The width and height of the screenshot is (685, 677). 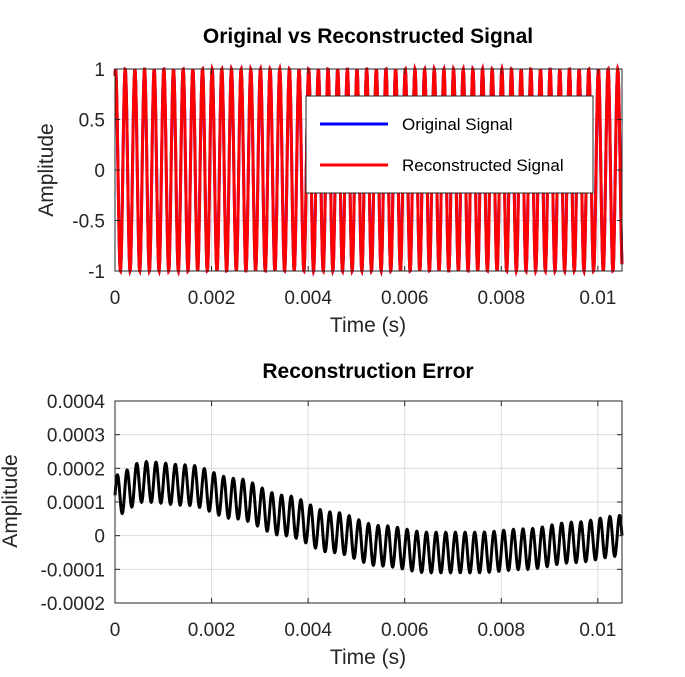 What do you see at coordinates (76, 469) in the screenshot?
I see `bottom-y-tick-label: 0.0002` at bounding box center [76, 469].